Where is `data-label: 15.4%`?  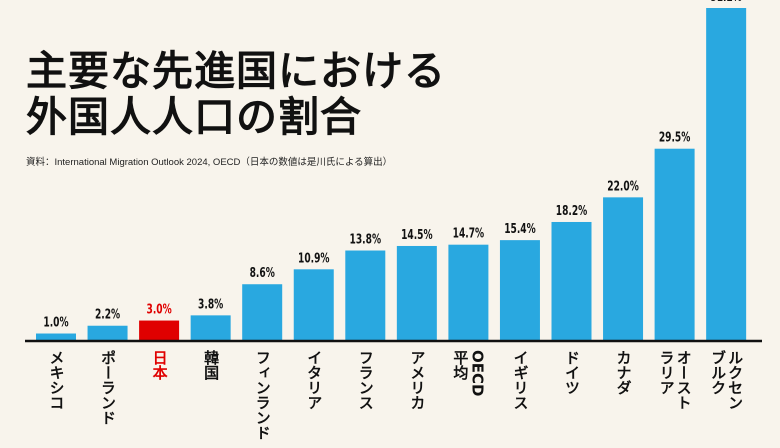
data-label: 15.4% is located at coordinates (520, 229).